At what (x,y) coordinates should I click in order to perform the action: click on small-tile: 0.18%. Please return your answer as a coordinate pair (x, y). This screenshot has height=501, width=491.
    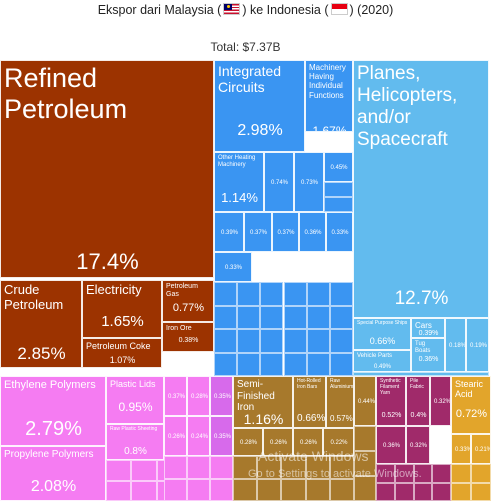
    Looking at the image, I should click on (455, 345).